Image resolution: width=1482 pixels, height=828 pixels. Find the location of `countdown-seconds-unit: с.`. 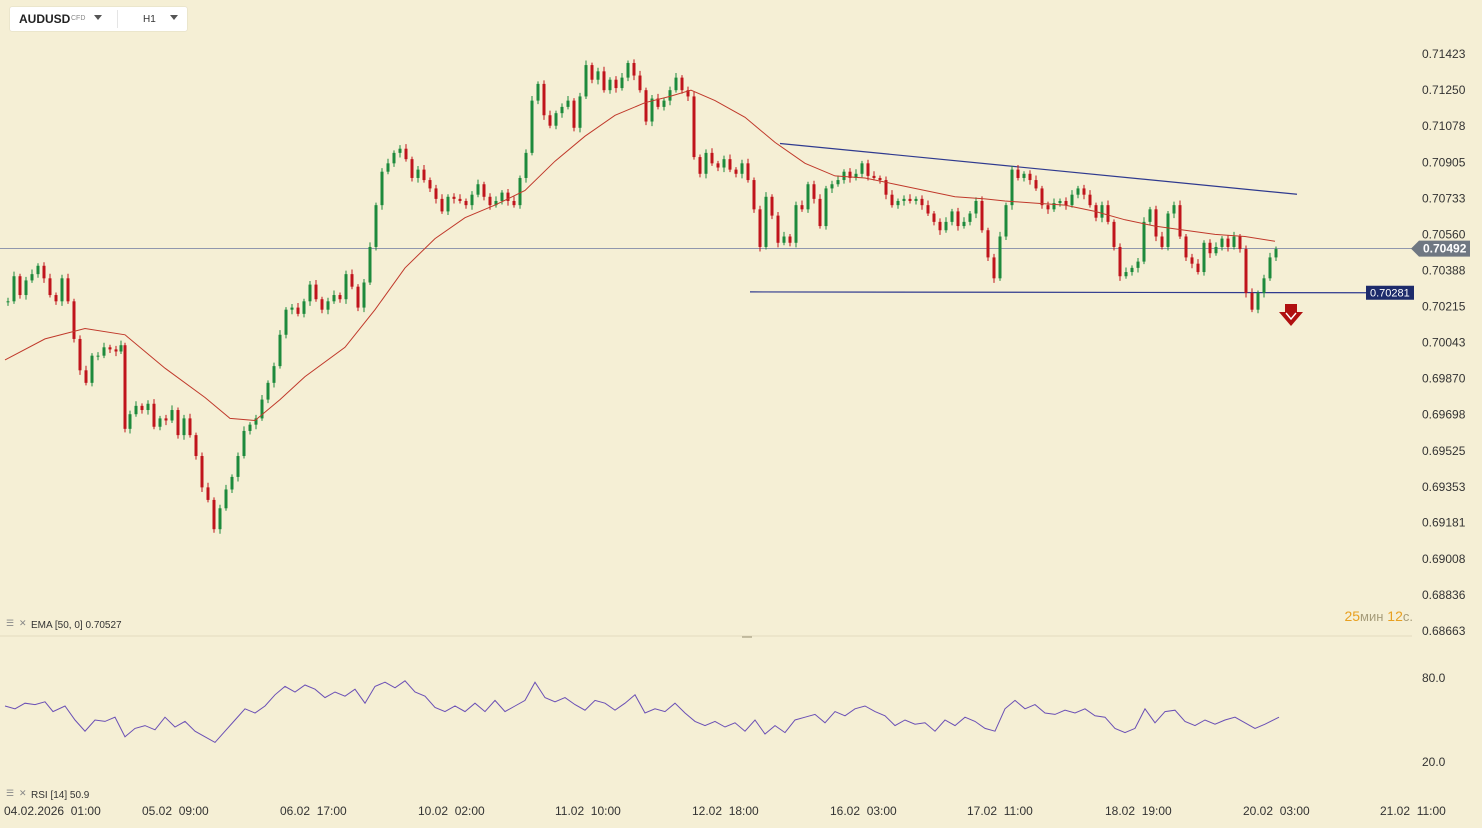

countdown-seconds-unit: с. is located at coordinates (1407, 616).